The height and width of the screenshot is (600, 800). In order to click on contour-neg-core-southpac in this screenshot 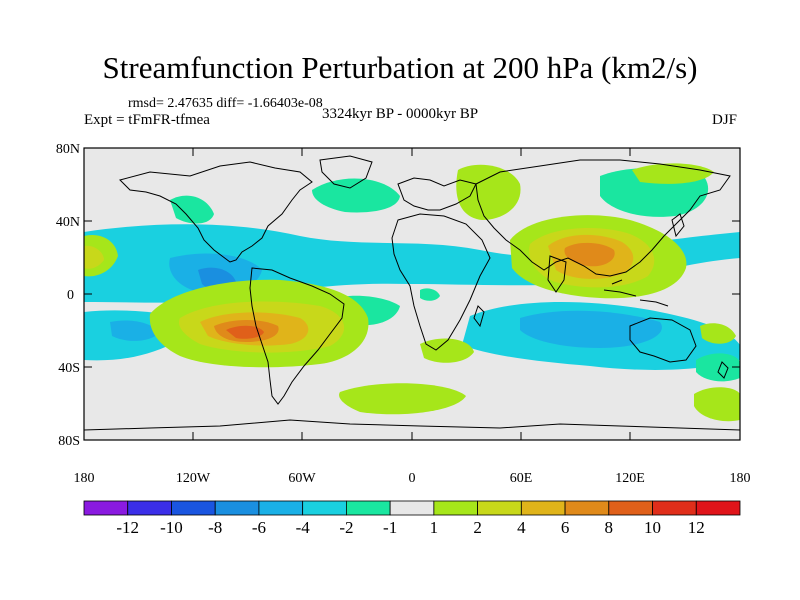, I will do `click(135, 330)`.